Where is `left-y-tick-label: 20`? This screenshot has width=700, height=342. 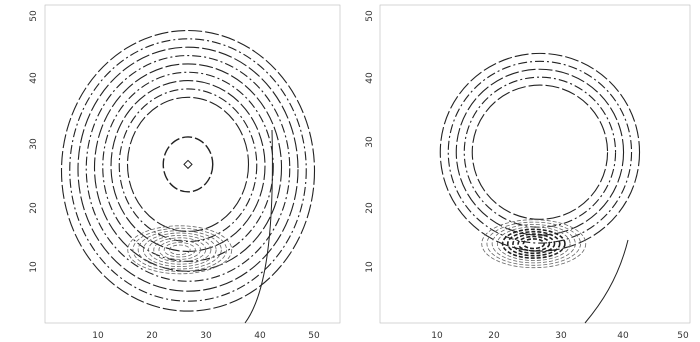
left-y-tick-label: 20 is located at coordinates (34, 208).